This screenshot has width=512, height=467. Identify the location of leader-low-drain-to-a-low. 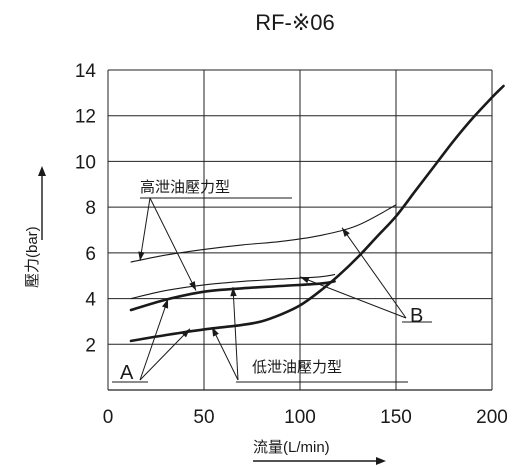
(225, 353).